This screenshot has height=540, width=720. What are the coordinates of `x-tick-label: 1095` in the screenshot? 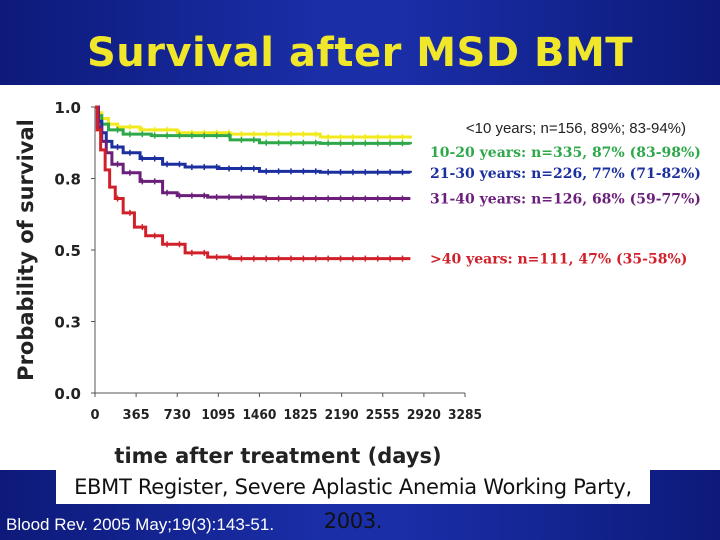 It's located at (218, 415).